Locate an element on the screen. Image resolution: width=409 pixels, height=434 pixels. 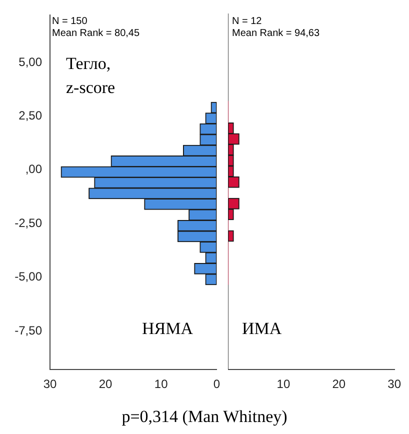
x-tick-label: 0 is located at coordinates (216, 384).